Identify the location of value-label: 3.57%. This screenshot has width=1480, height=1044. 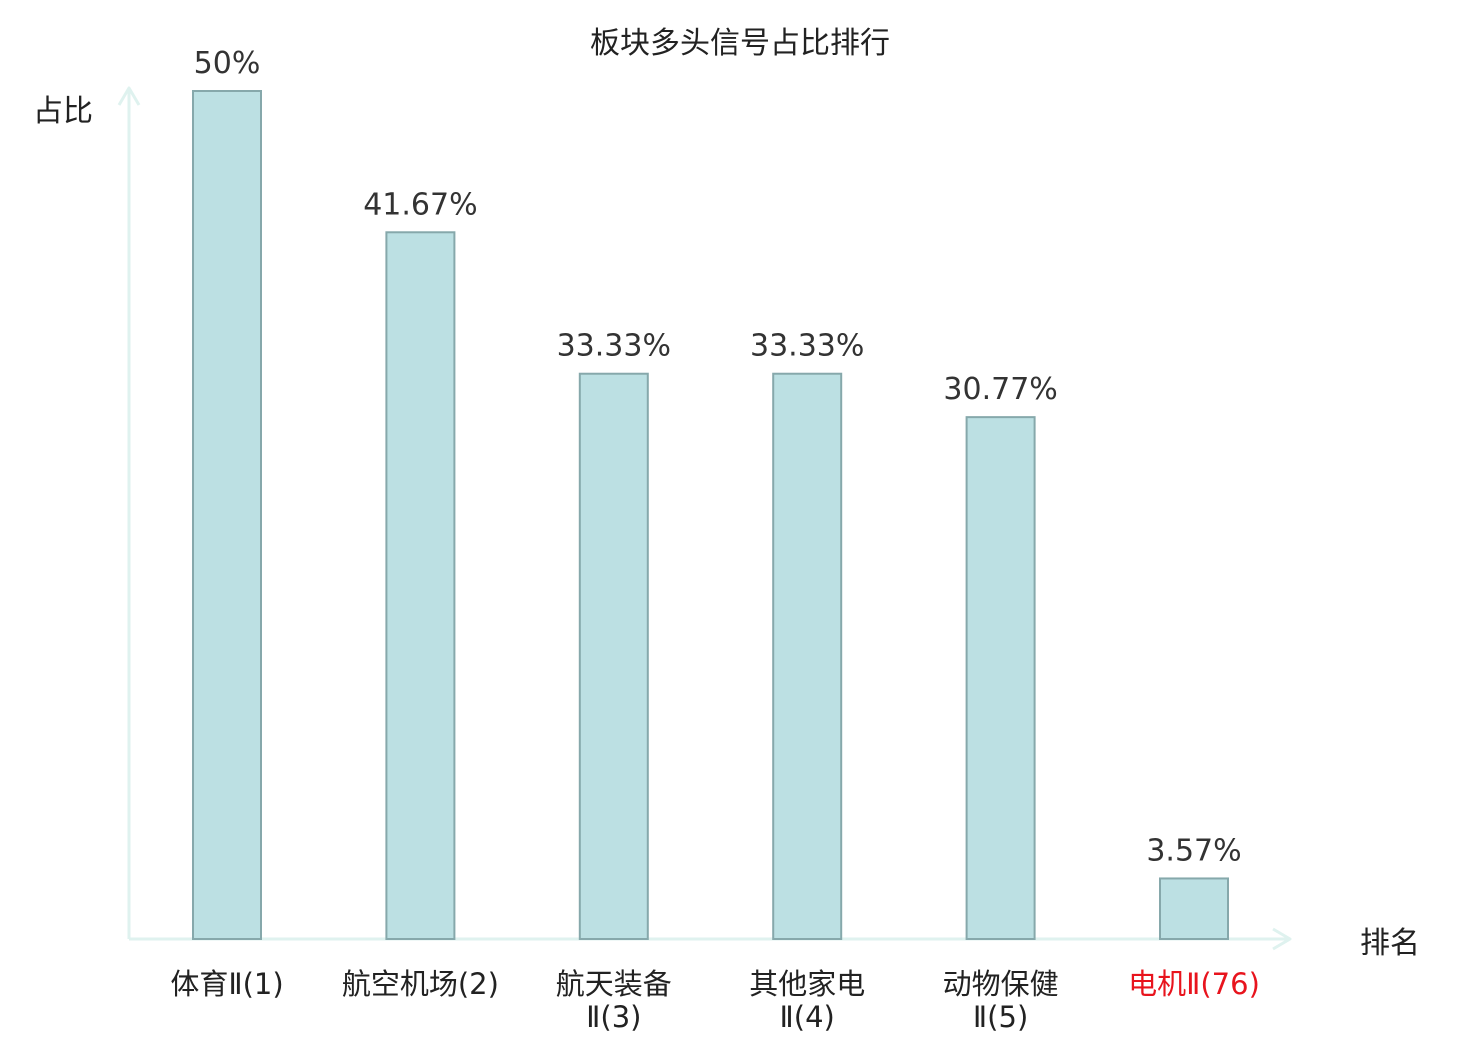
(1193, 850).